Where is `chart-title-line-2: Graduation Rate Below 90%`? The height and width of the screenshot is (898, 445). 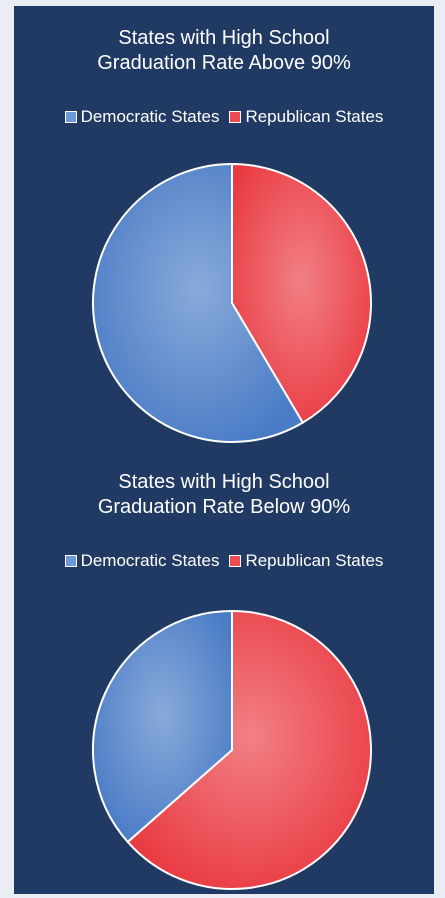 chart-title-line-2: Graduation Rate Below 90% is located at coordinates (224, 507).